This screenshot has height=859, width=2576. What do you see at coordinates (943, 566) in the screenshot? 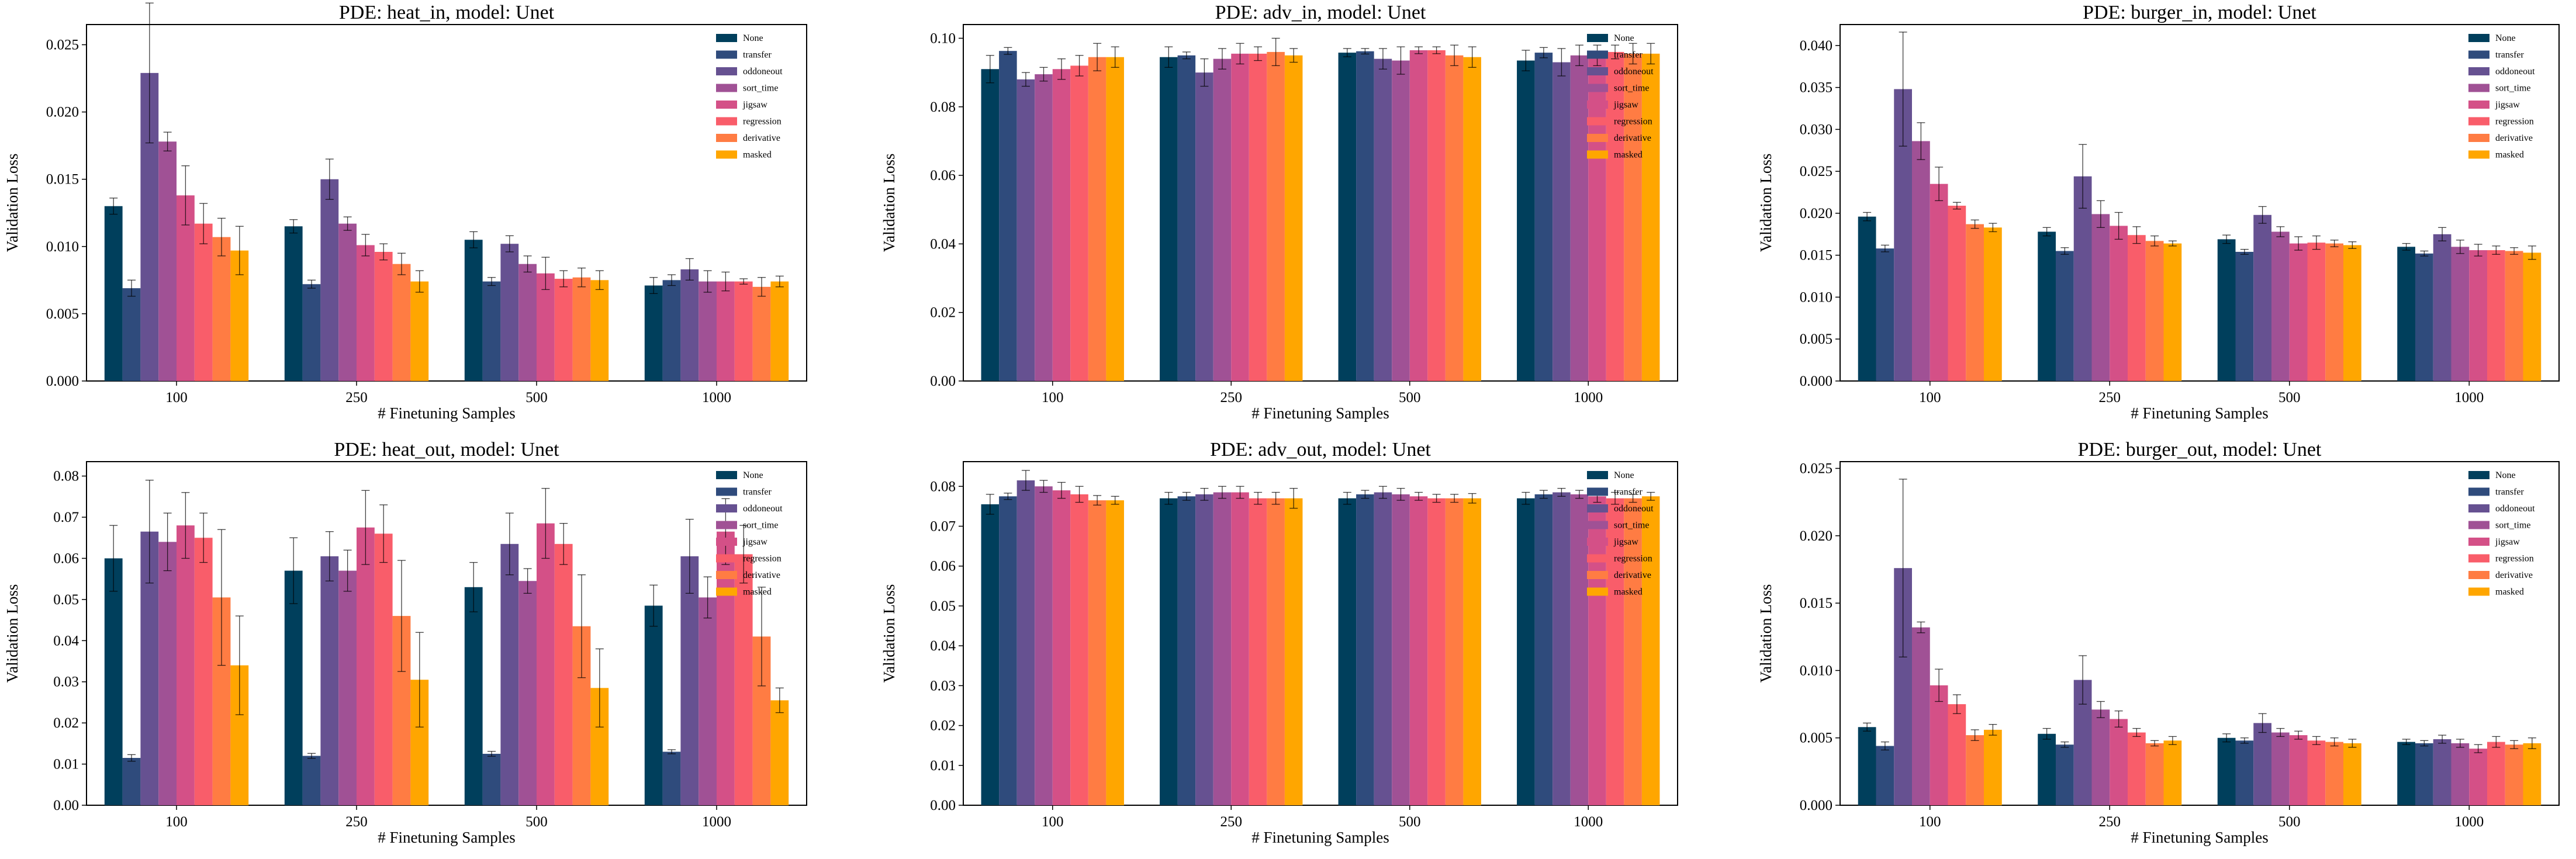
I see `y-tick-label: 0.06` at bounding box center [943, 566].